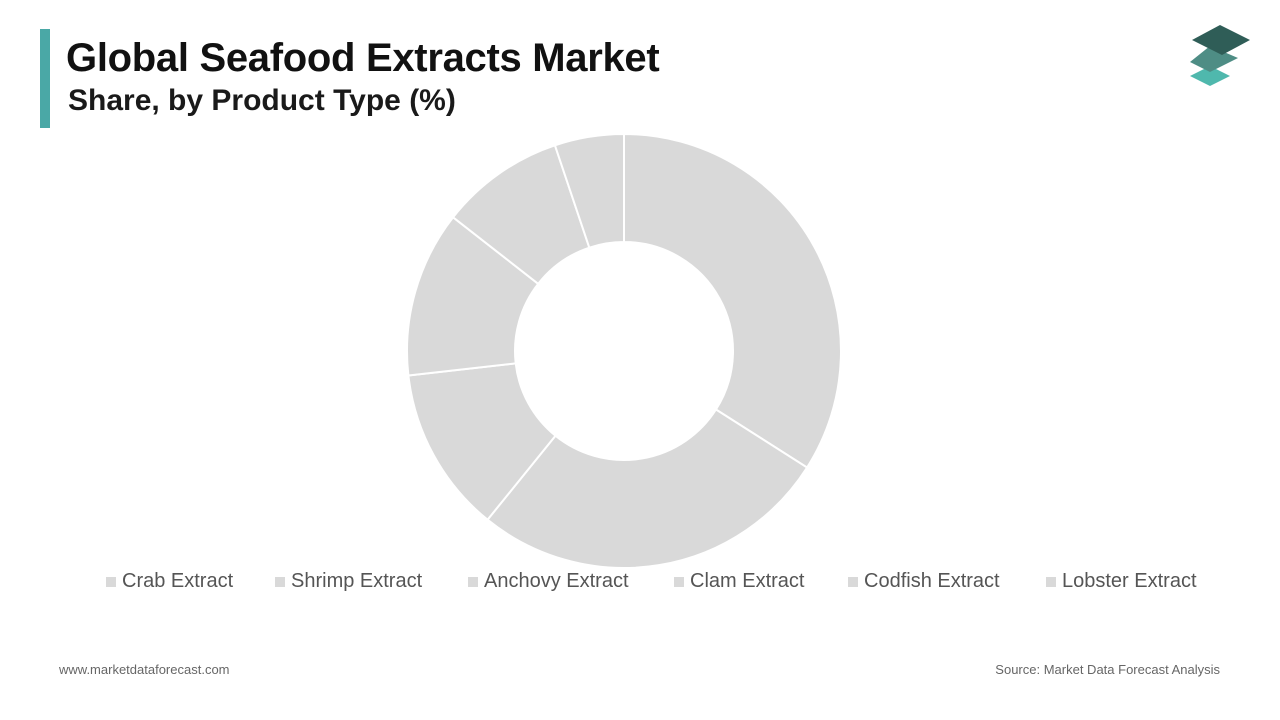  What do you see at coordinates (1210, 76) in the screenshot?
I see `logo-layer-bottom` at bounding box center [1210, 76].